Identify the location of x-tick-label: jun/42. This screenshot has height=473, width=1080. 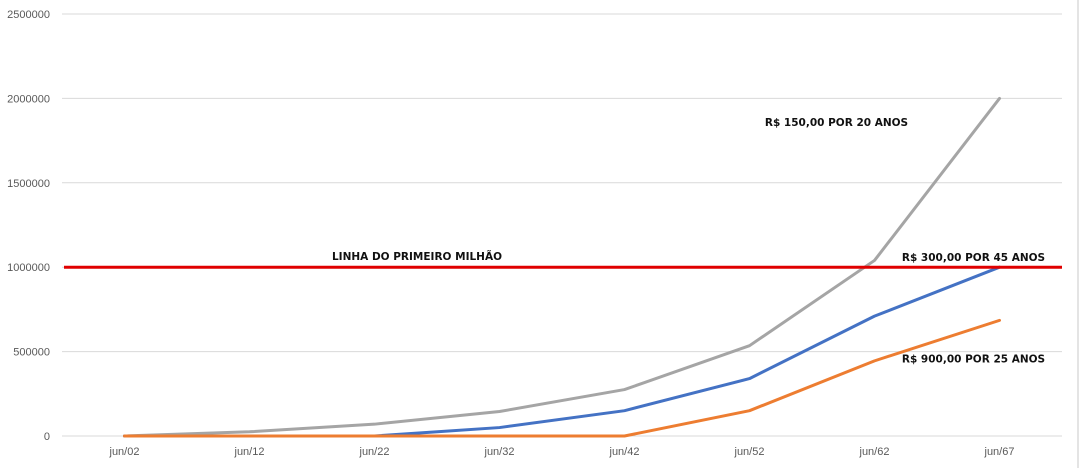
(624, 452).